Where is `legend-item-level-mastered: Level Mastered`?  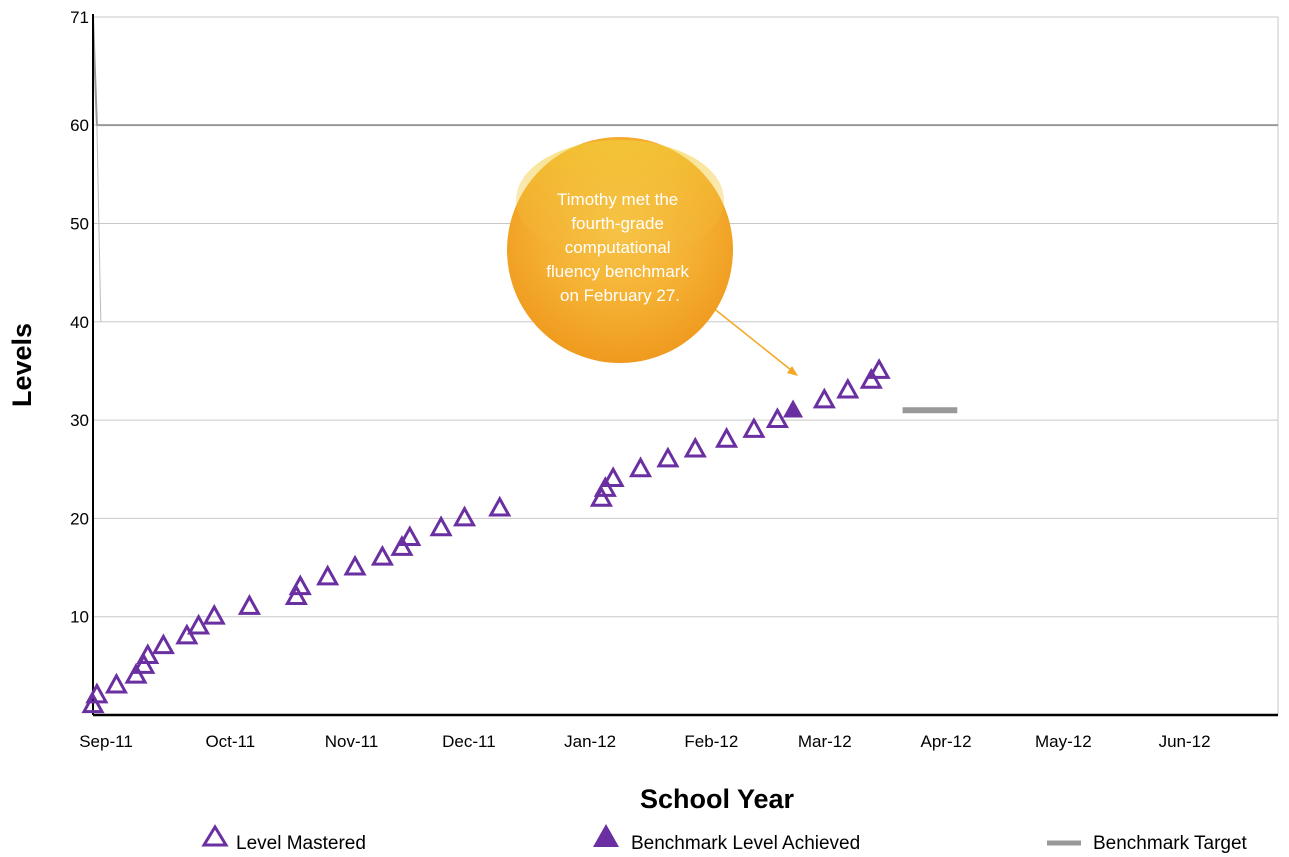 legend-item-level-mastered: Level Mastered is located at coordinates (283, 839).